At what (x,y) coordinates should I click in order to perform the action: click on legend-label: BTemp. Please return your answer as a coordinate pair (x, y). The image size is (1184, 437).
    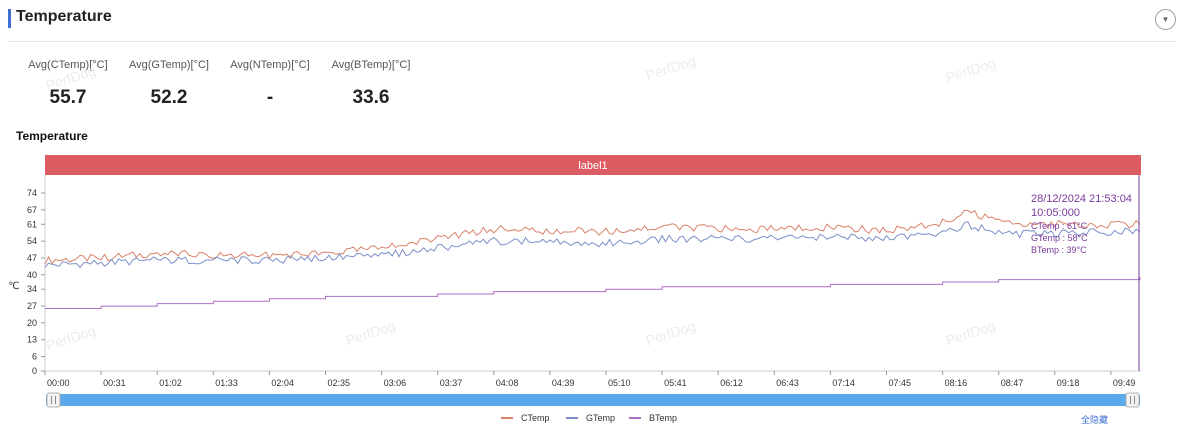
    Looking at the image, I should click on (663, 418).